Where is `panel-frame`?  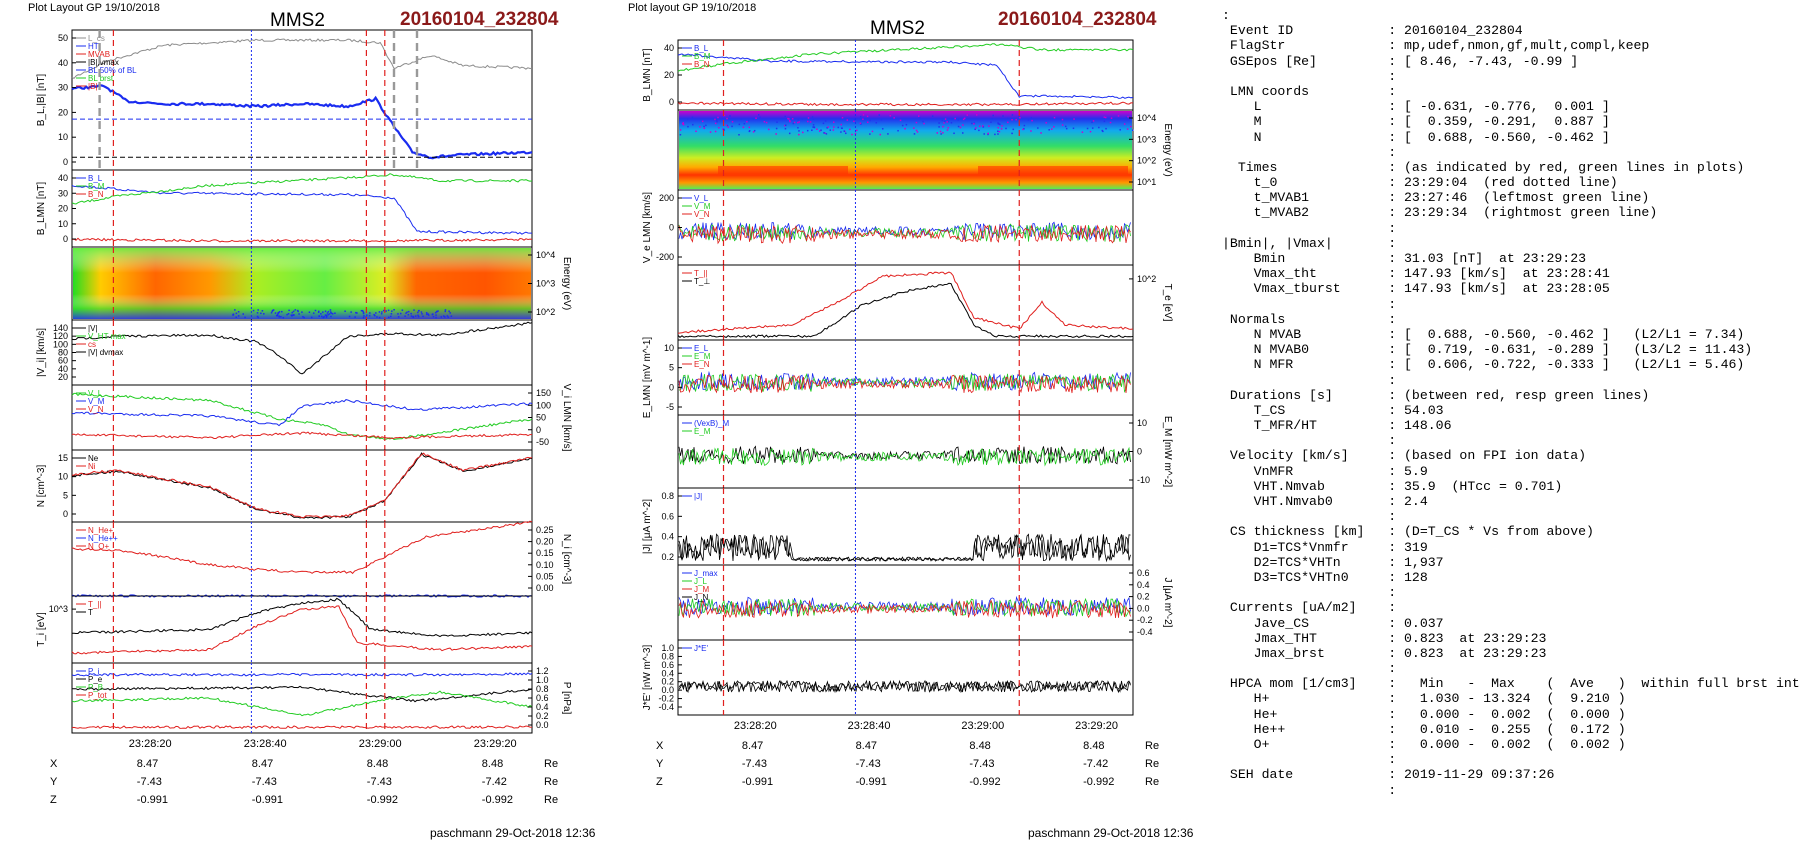 panel-frame is located at coordinates (302, 208).